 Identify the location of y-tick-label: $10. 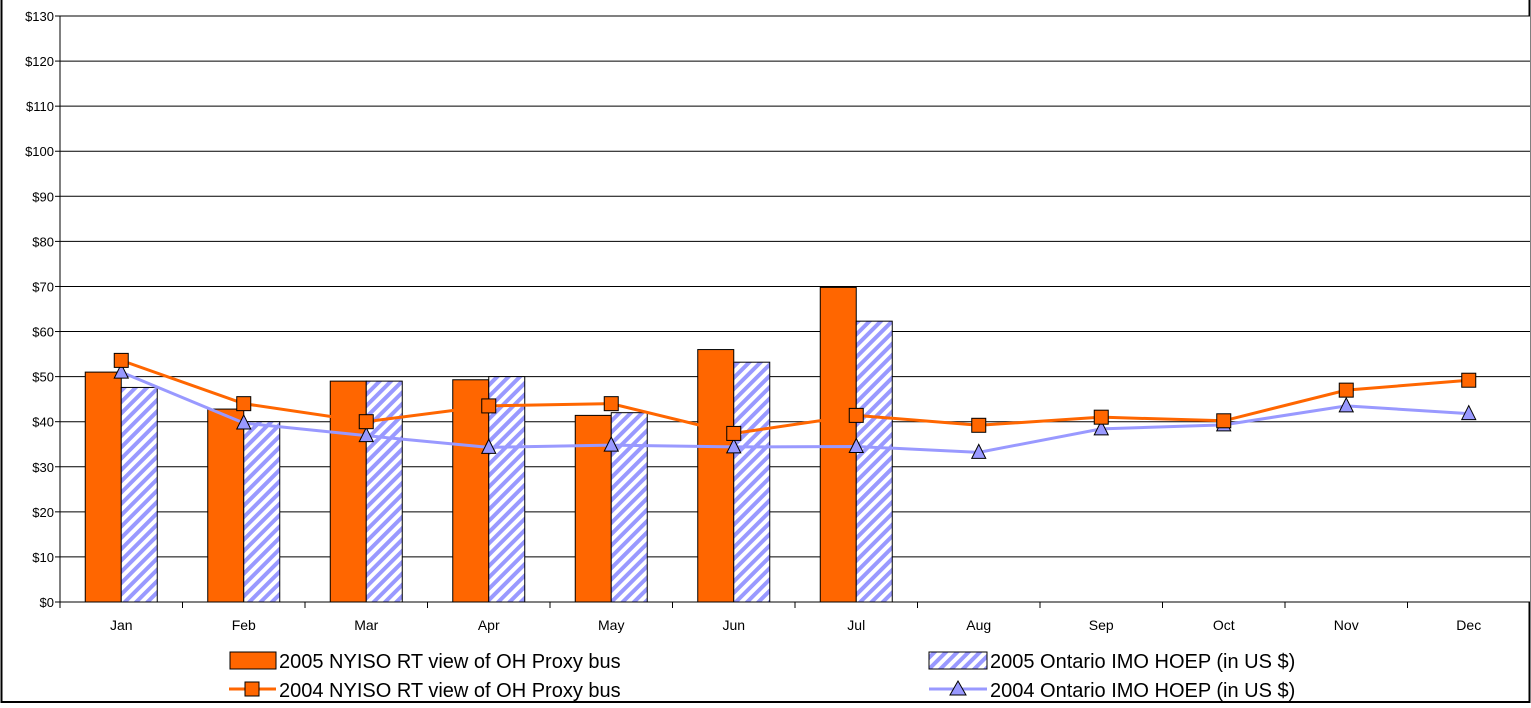
(43, 557).